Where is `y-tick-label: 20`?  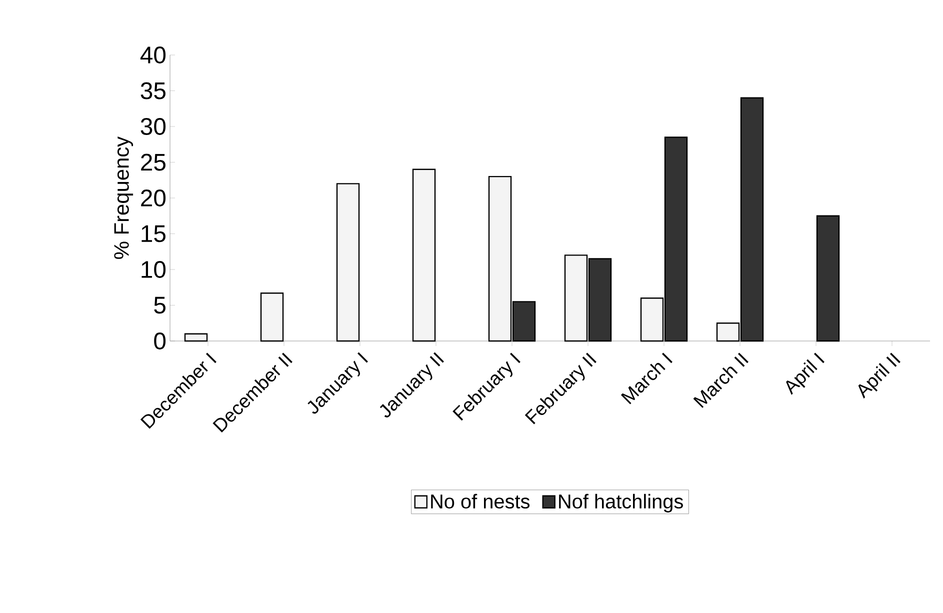 y-tick-label: 20 is located at coordinates (153, 198).